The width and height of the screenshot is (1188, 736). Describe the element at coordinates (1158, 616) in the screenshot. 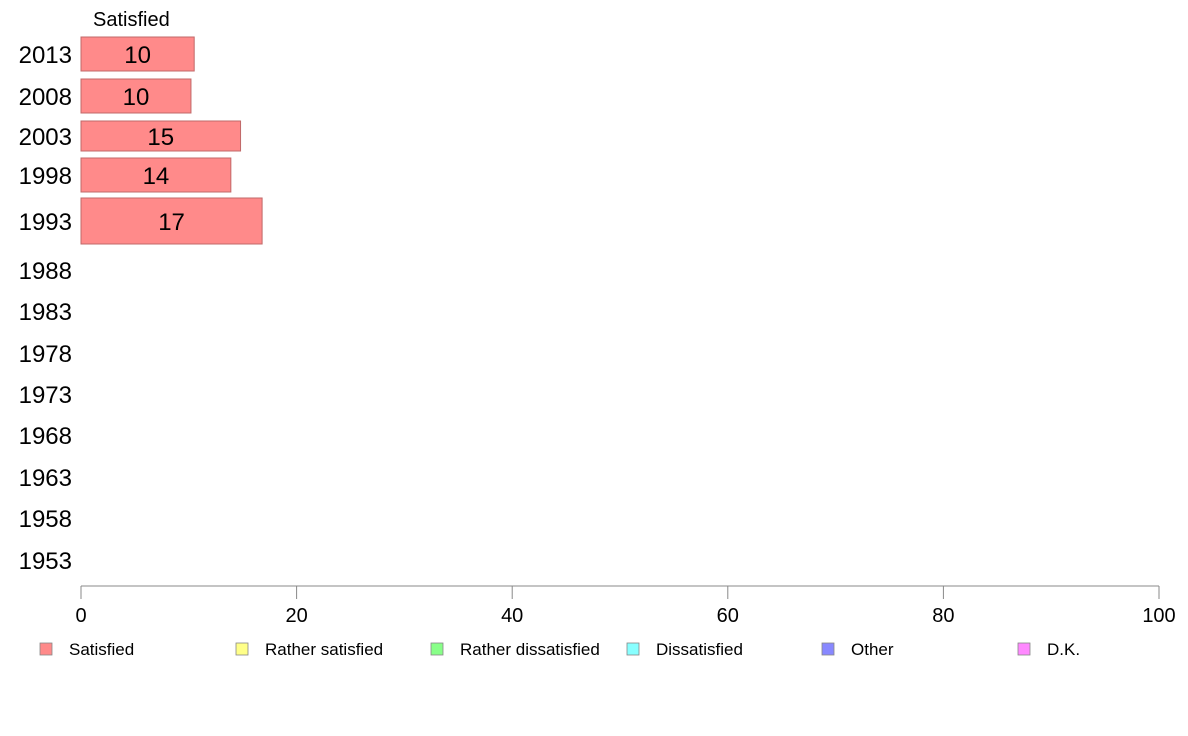

I see `x-tick-label-100: 100` at that location.